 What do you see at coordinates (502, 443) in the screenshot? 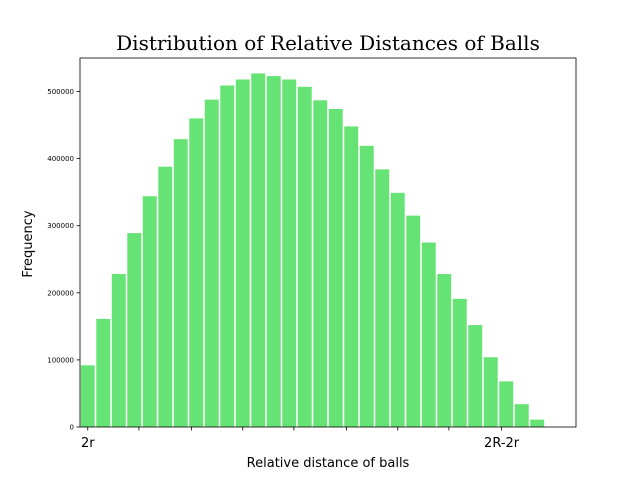
I see `x-tick-label-8: 2R-2r` at bounding box center [502, 443].